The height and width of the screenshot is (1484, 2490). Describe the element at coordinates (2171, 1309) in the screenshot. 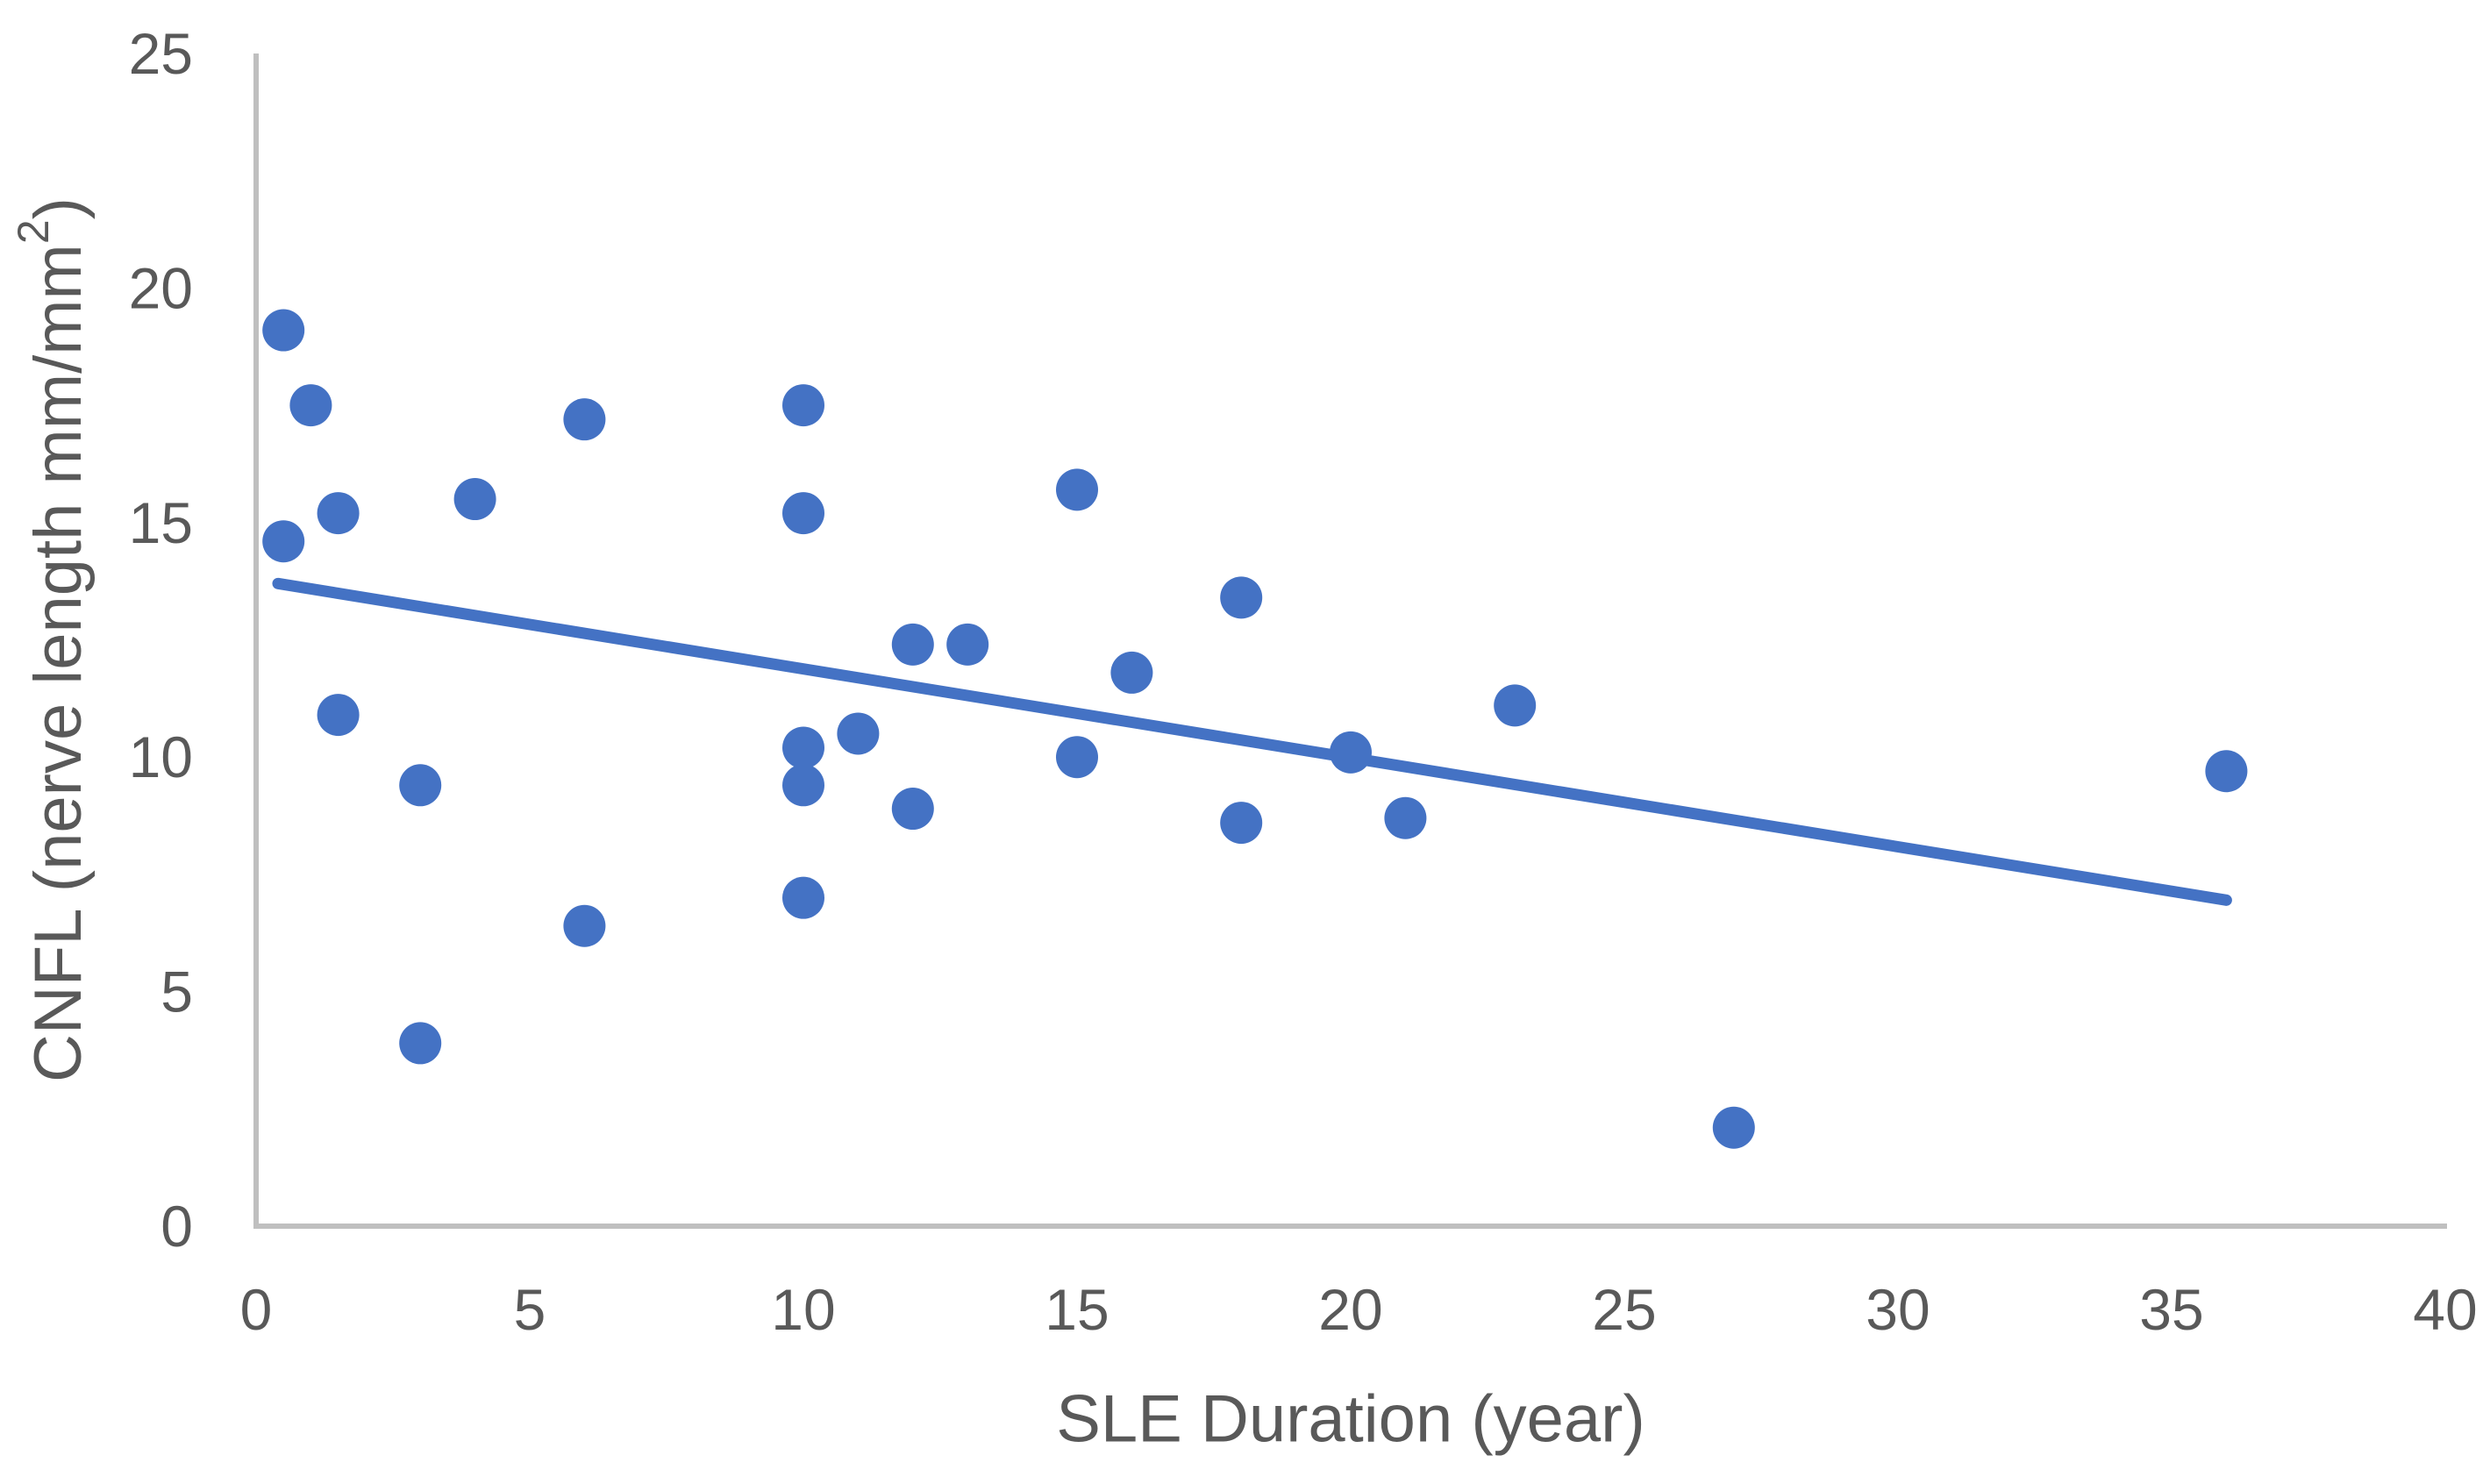

I see `x-tick-label-35: 35` at that location.